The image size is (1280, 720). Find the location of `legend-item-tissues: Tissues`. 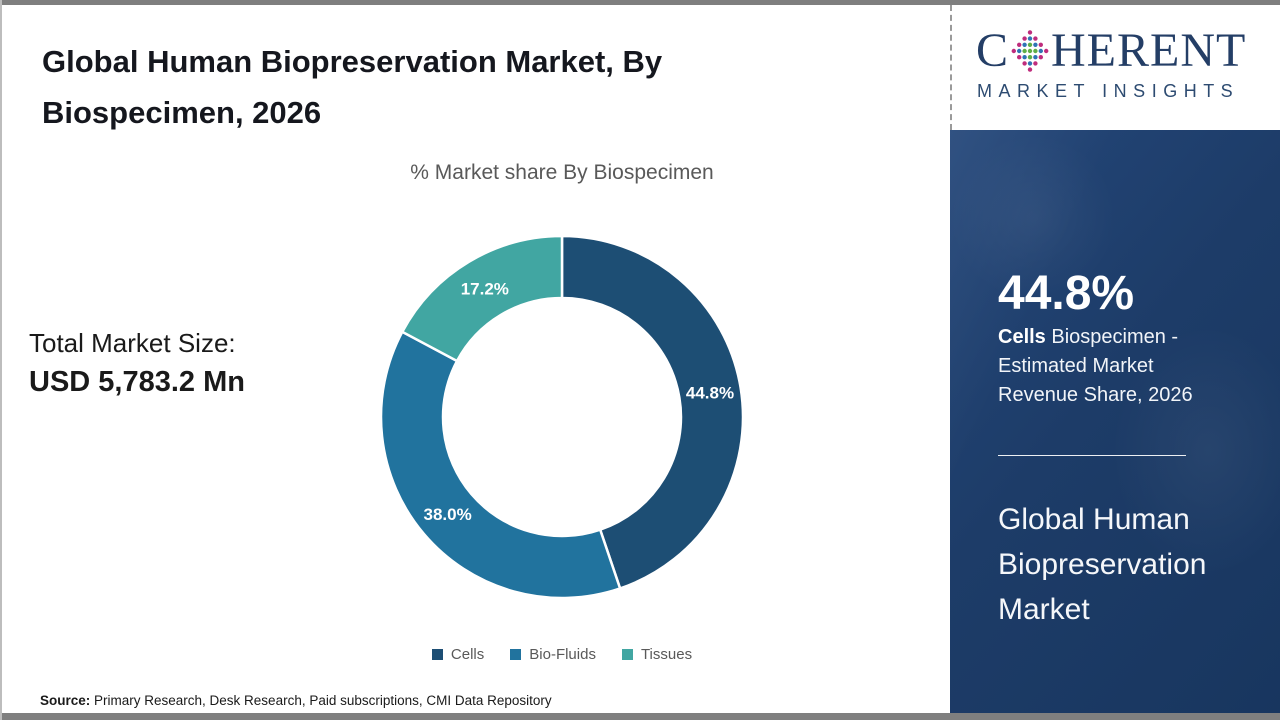

legend-item-tissues: Tissues is located at coordinates (657, 654).